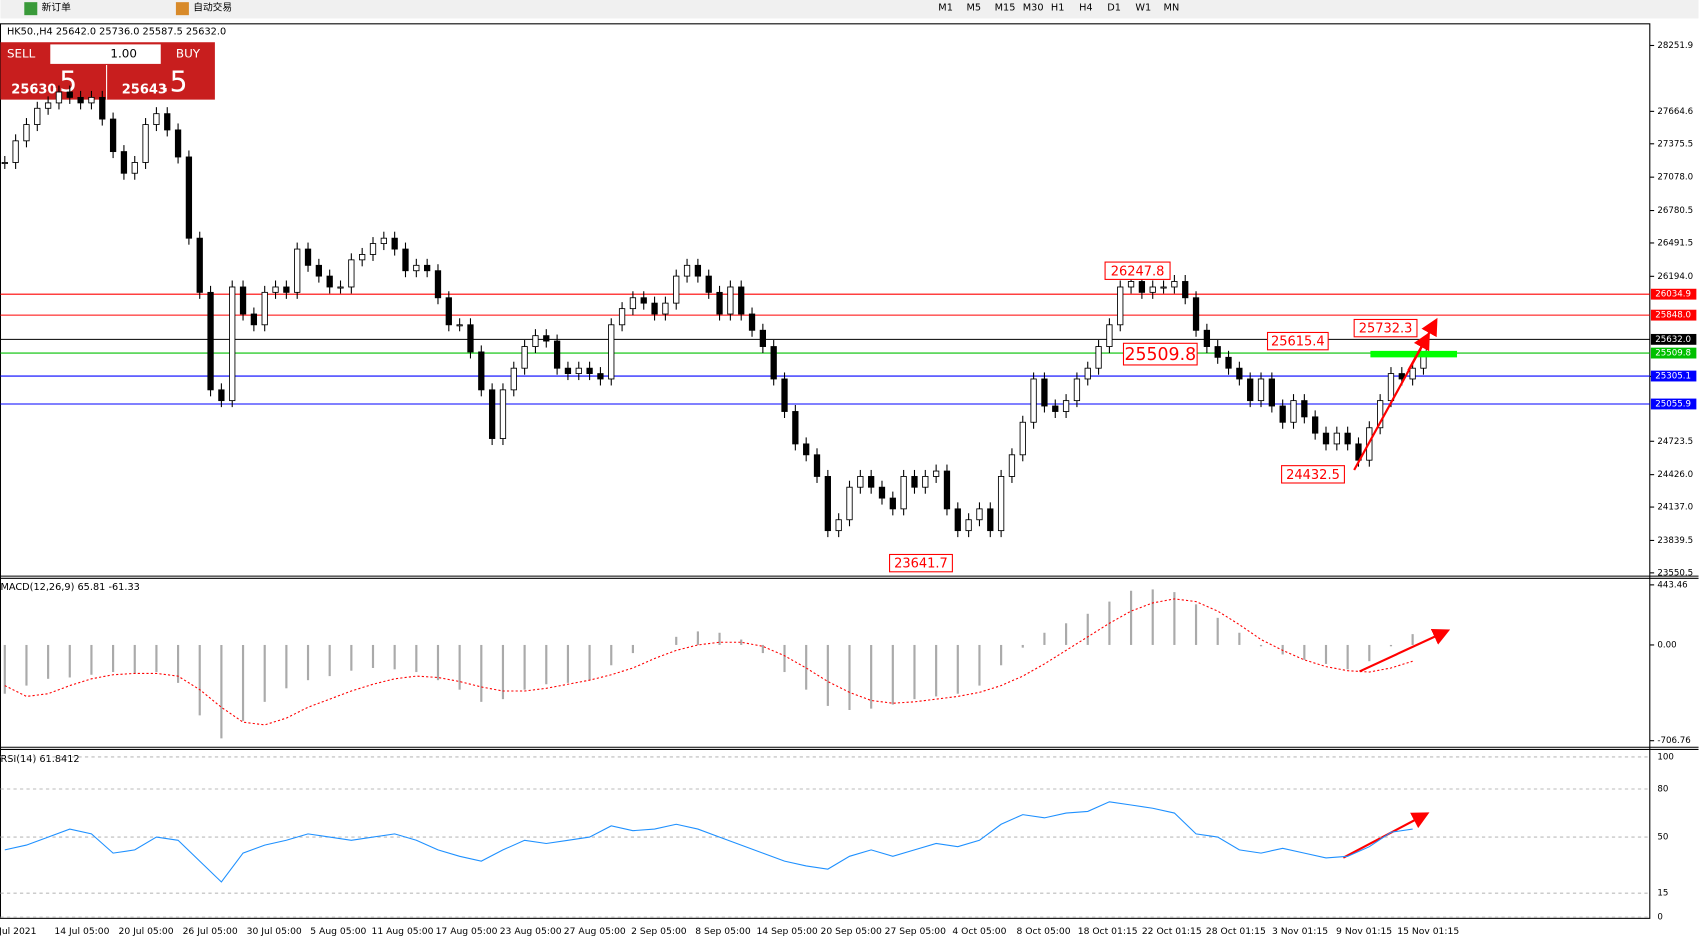 This screenshot has height=940, width=1699. What do you see at coordinates (56, 7) in the screenshot?
I see `new-order: 新订单` at bounding box center [56, 7].